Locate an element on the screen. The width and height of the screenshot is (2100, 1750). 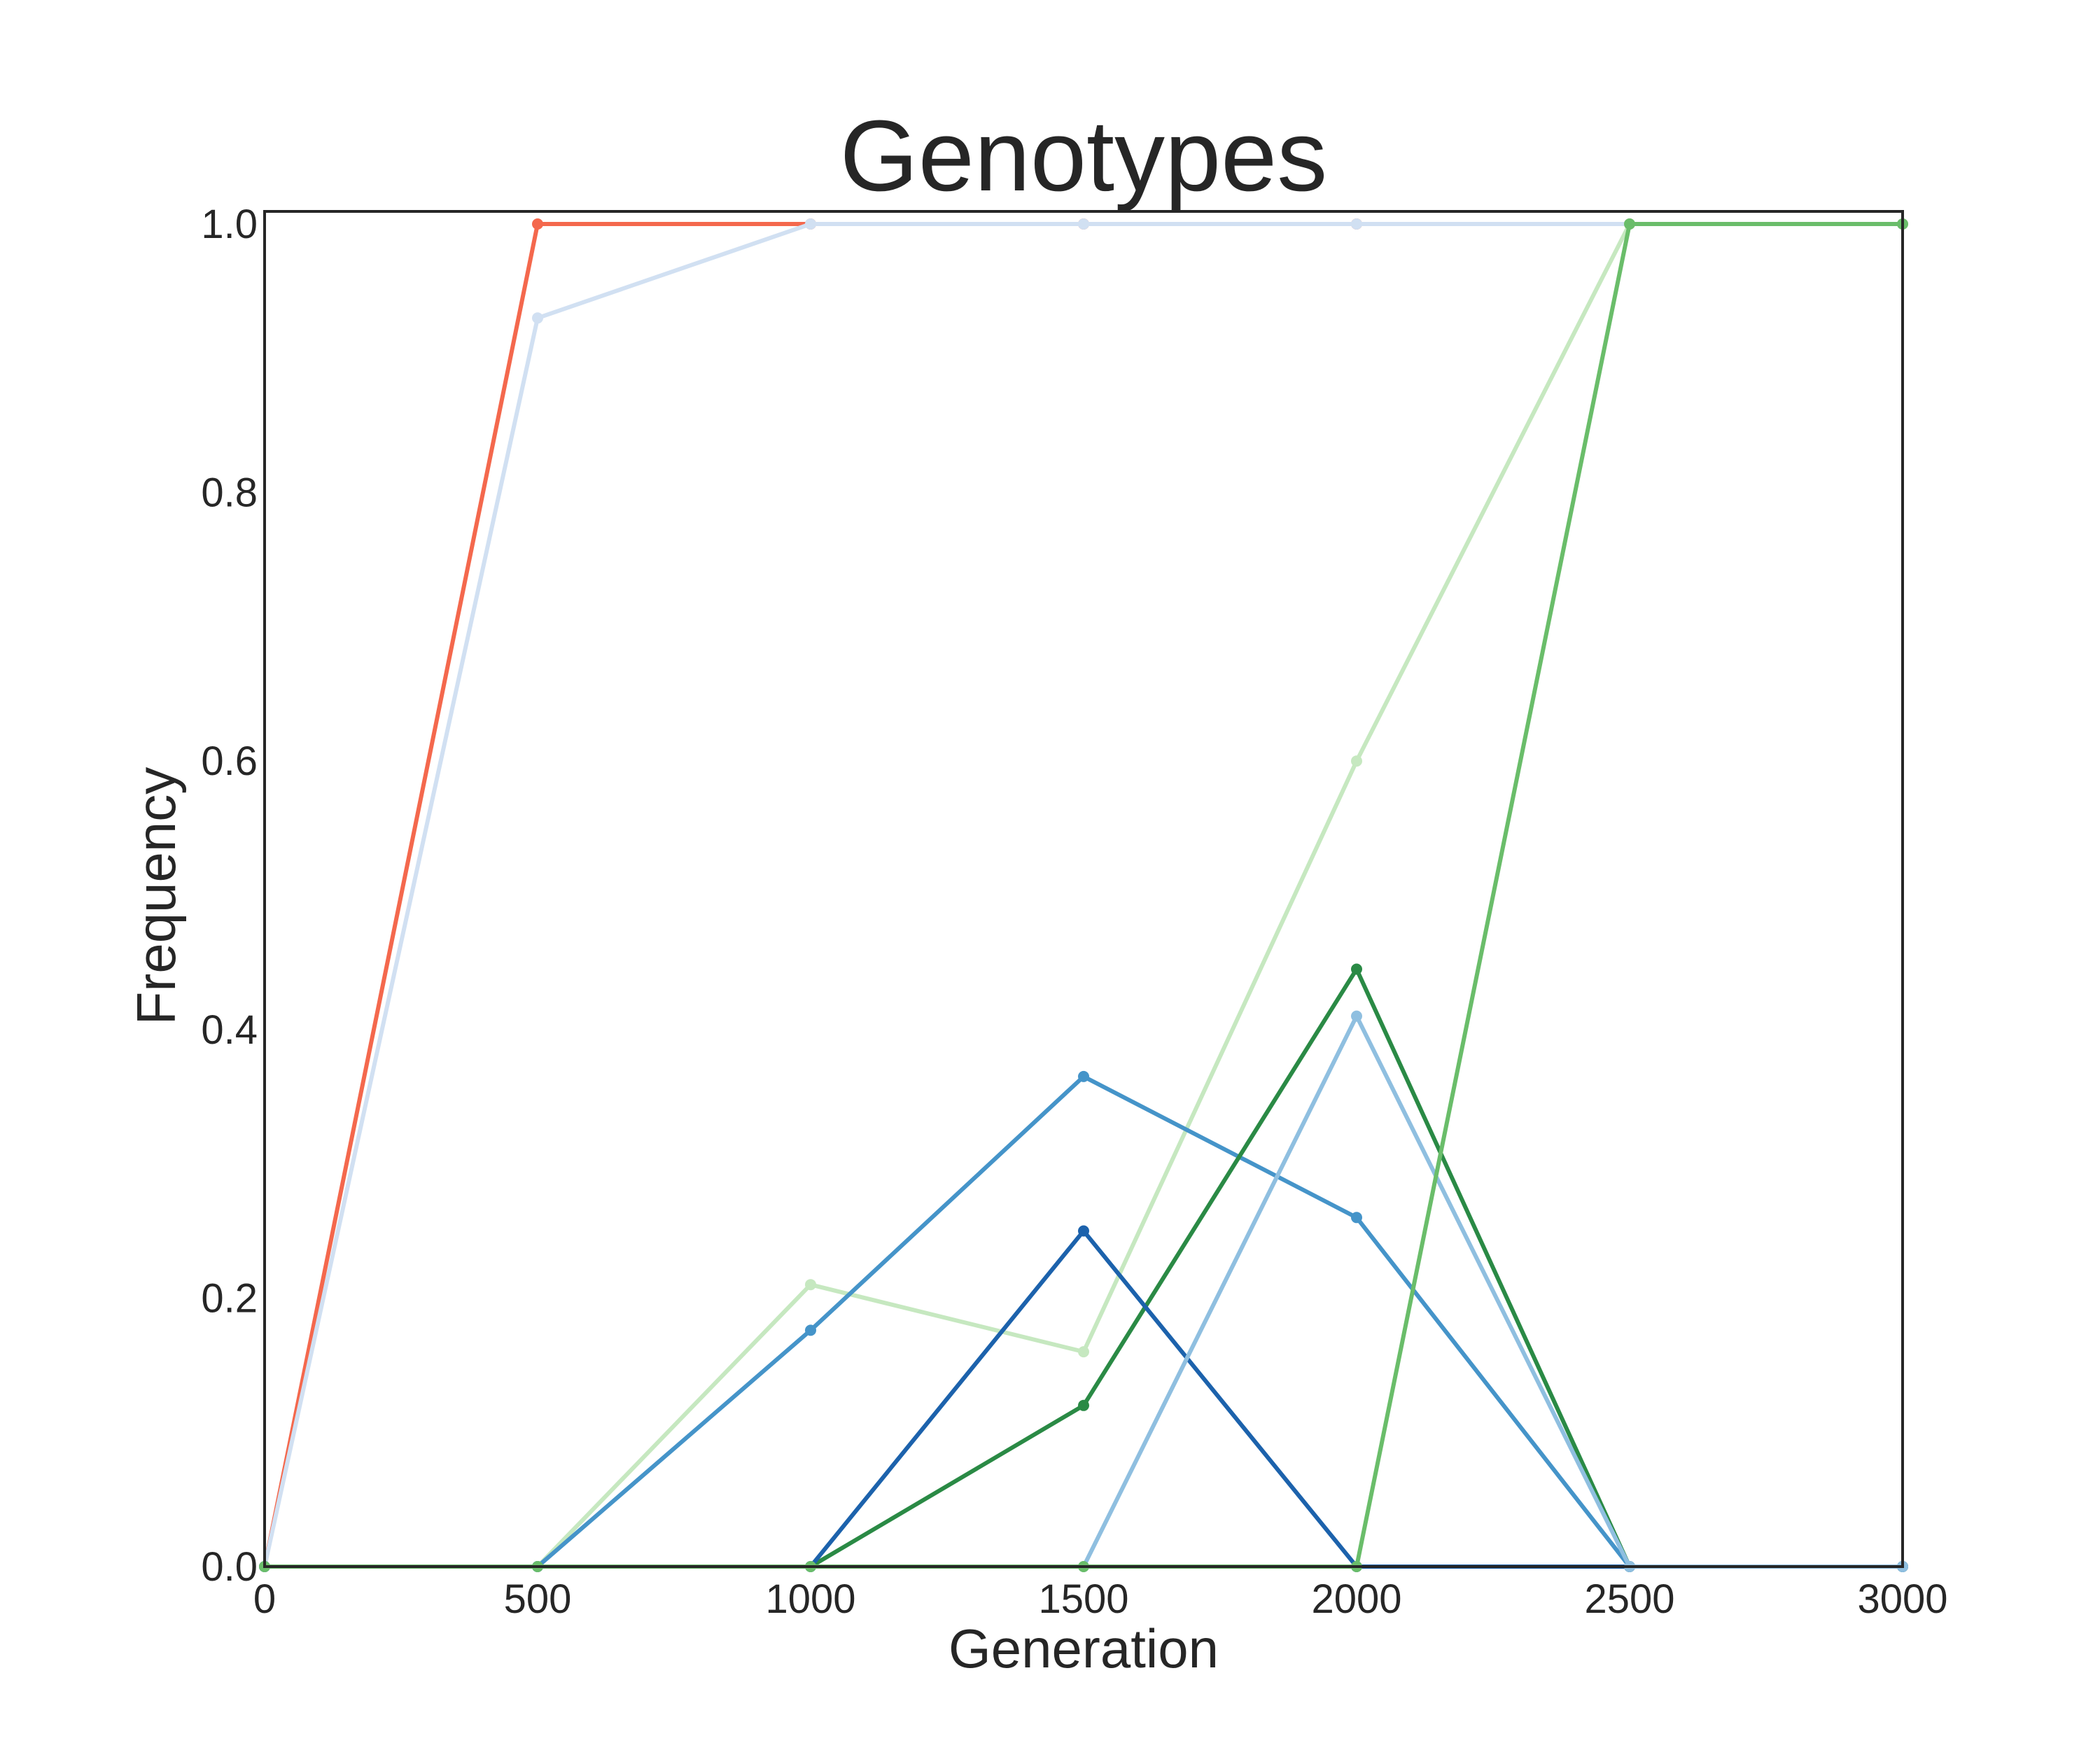
x-tick-label: 500 is located at coordinates (538, 1599).